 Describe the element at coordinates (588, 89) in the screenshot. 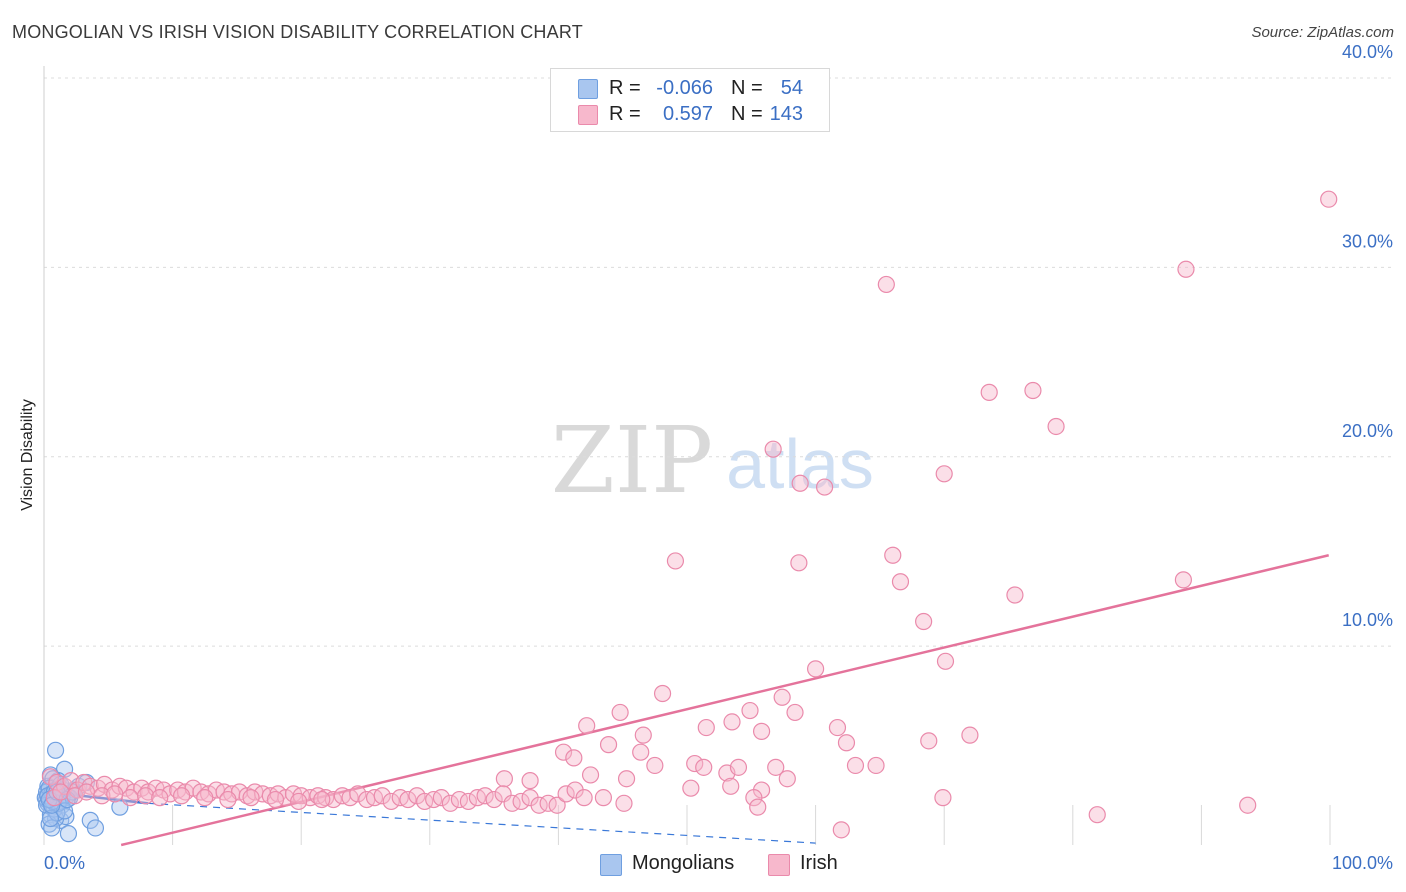

I see `stats-swatch-mongolians` at that location.